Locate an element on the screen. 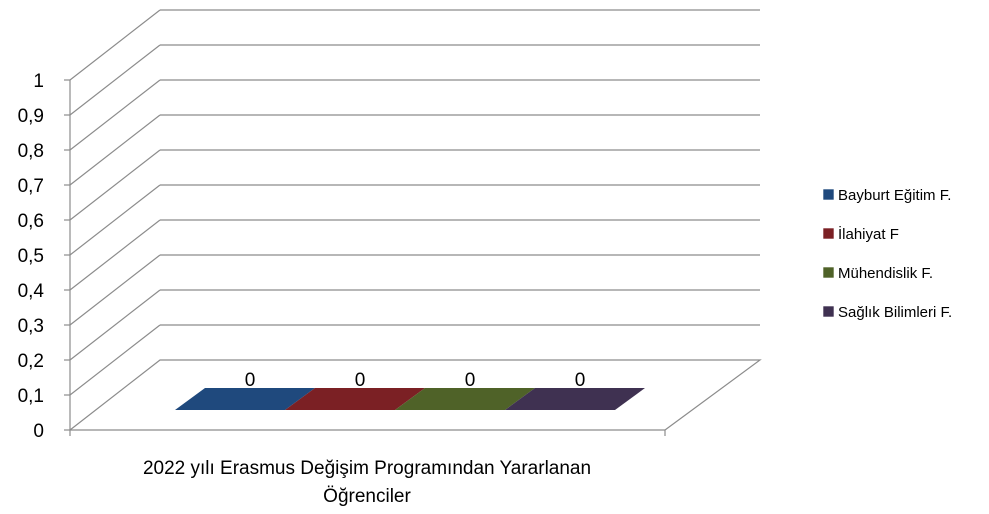 Image resolution: width=989 pixels, height=514 pixels. y-tick-label: 0,1 is located at coordinates (31, 396).